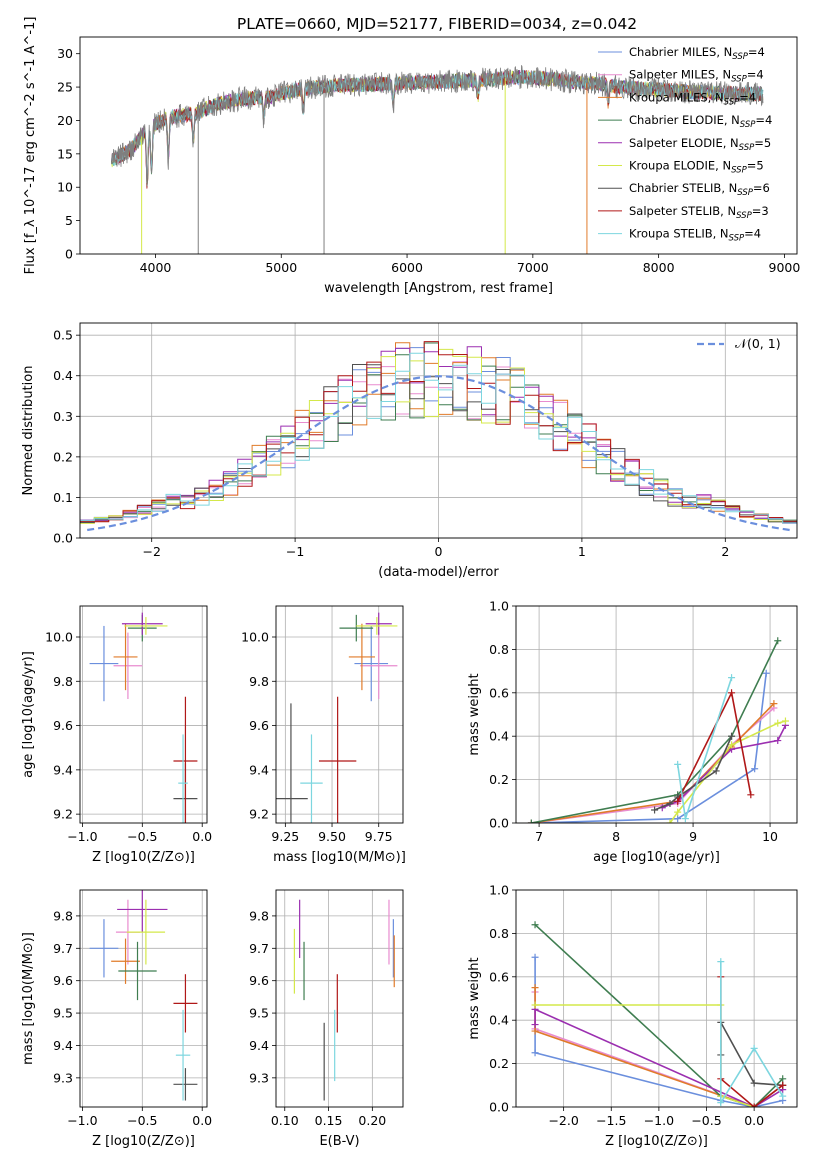 The height and width of the screenshot is (1170, 819). I want to click on x-axis-label: wavelength [Angstrom, rest frame], so click(438, 288).